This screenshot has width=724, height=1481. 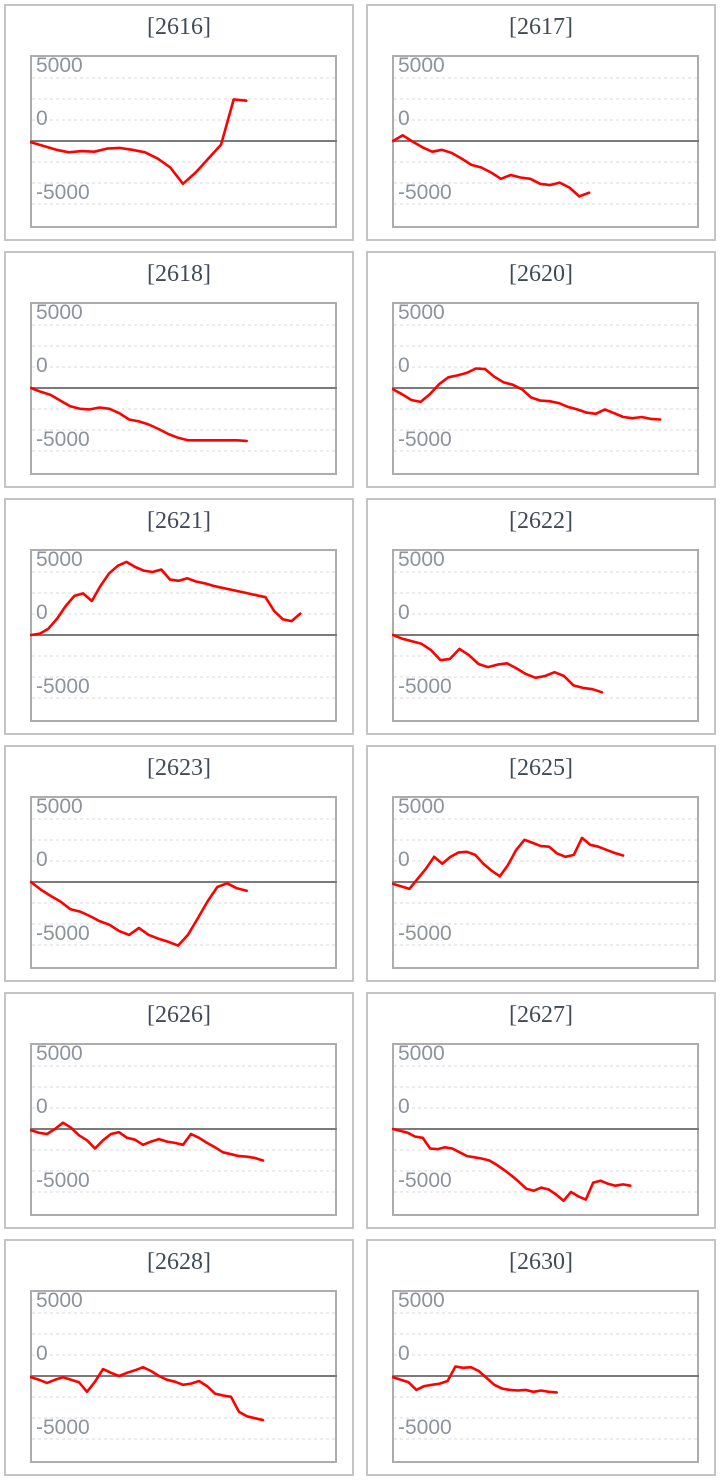 I want to click on chart-title: [2628], so click(x=179, y=1262).